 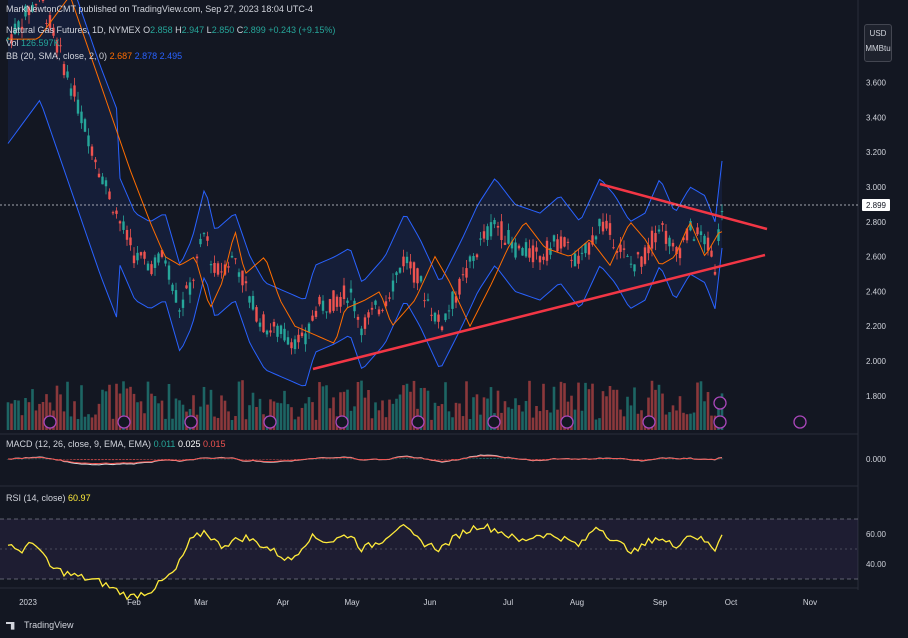 What do you see at coordinates (73, 30) in the screenshot?
I see `symbol-name: Natural Gas Futures, 1D, NYMEX` at bounding box center [73, 30].